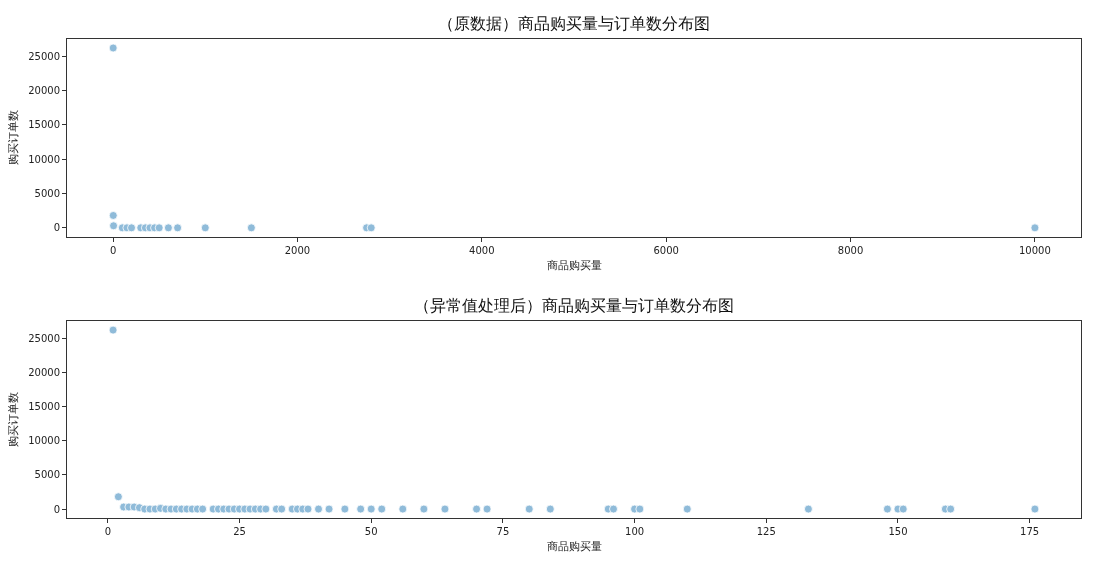 This screenshot has width=1099, height=566. What do you see at coordinates (1030, 531) in the screenshot?
I see `x-tick-label: 175` at bounding box center [1030, 531].